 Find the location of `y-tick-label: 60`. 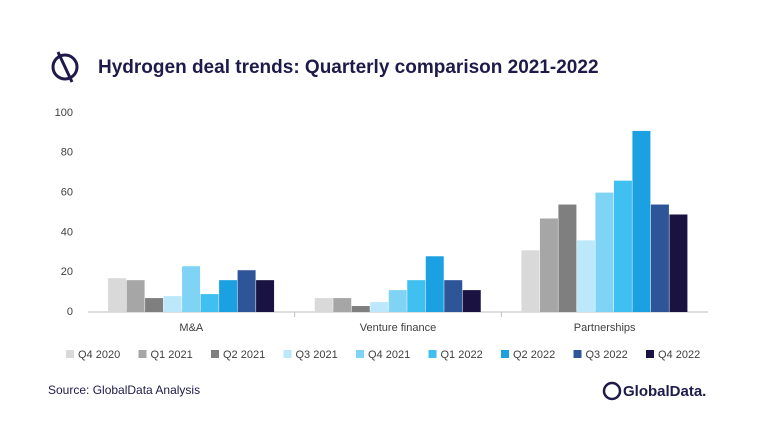

y-tick-label: 60 is located at coordinates (67, 193).